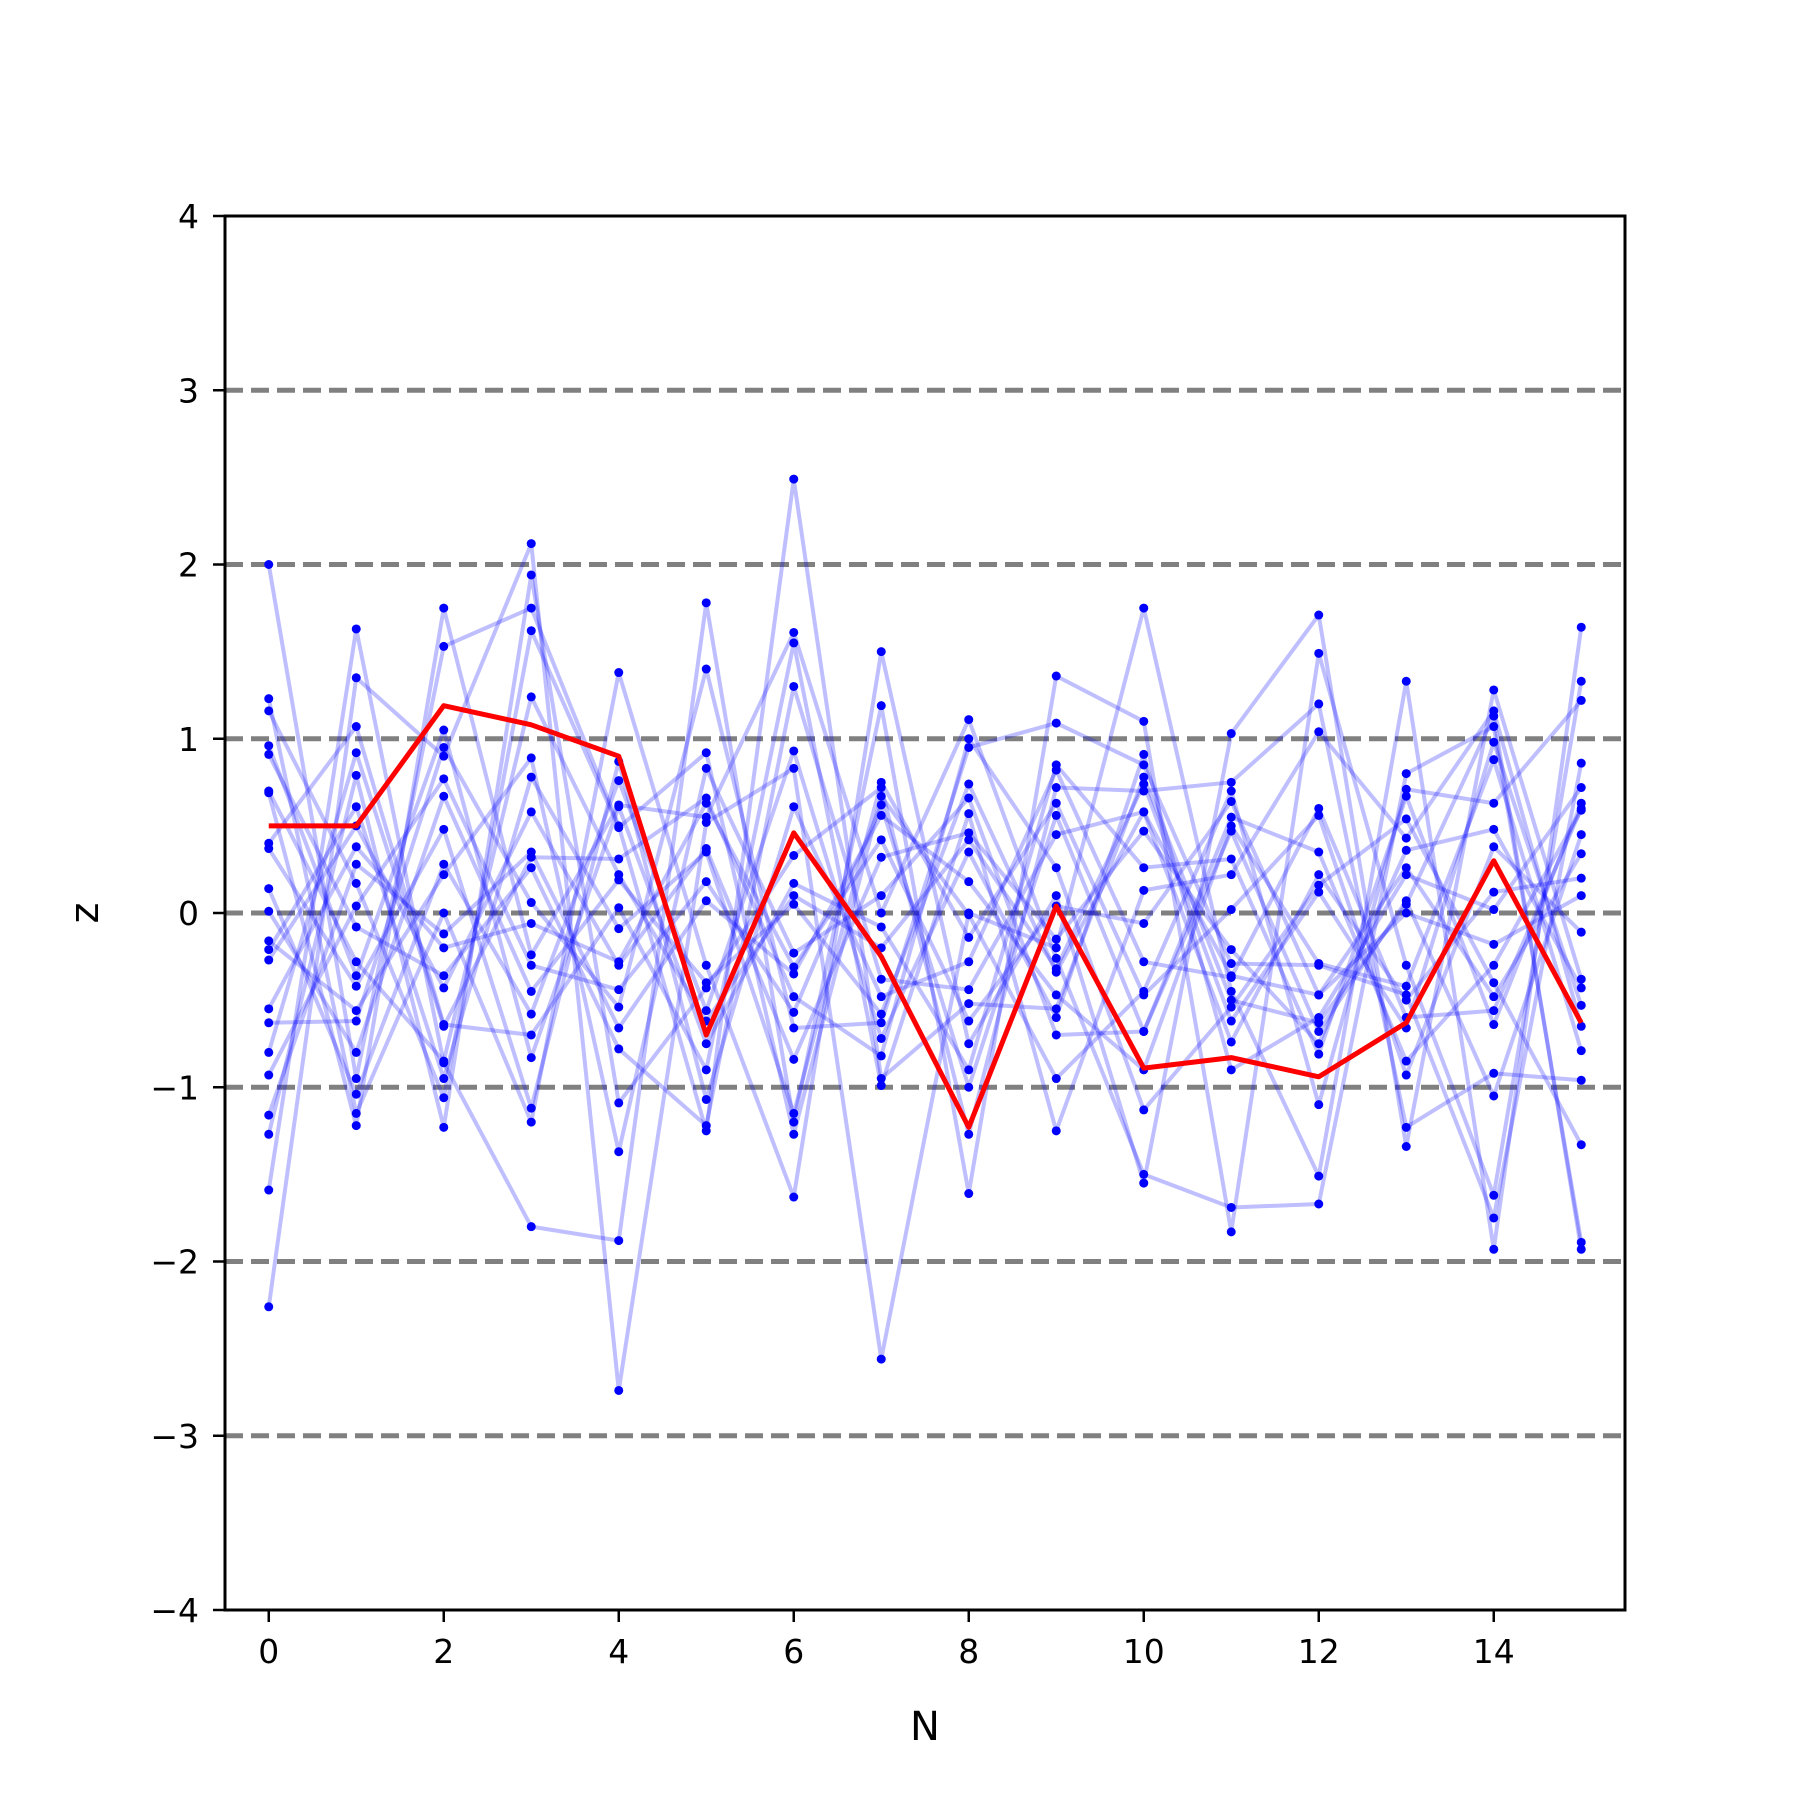 The width and height of the screenshot is (1800, 1805). What do you see at coordinates (268, 1651) in the screenshot?
I see `x-tick-label: 0` at bounding box center [268, 1651].